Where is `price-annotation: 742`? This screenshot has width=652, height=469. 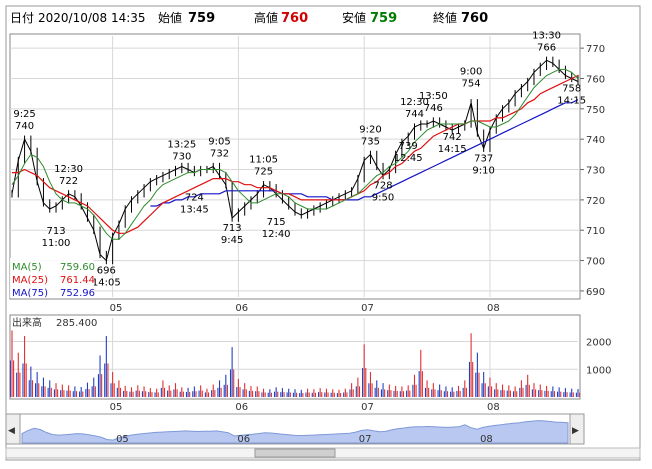
price-annotation: 742 is located at coordinates (452, 137).